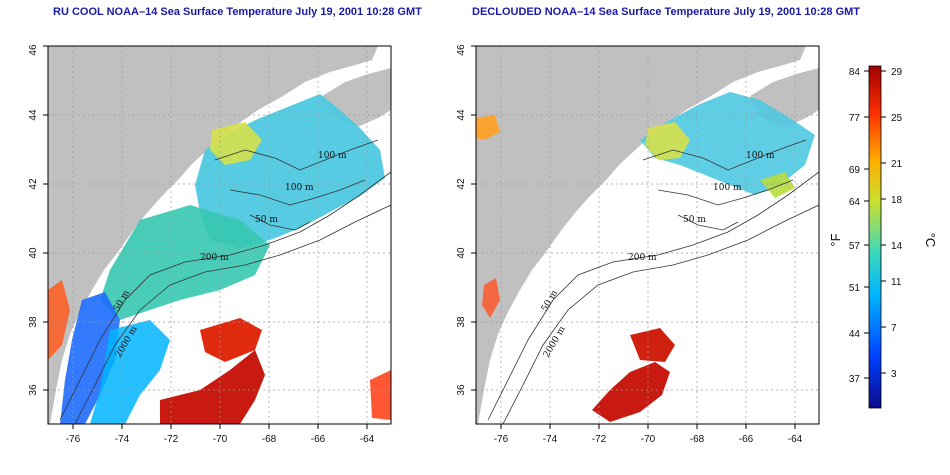  What do you see at coordinates (130, 372) in the screenshot?
I see `left-map-sst-cool-band` at bounding box center [130, 372].